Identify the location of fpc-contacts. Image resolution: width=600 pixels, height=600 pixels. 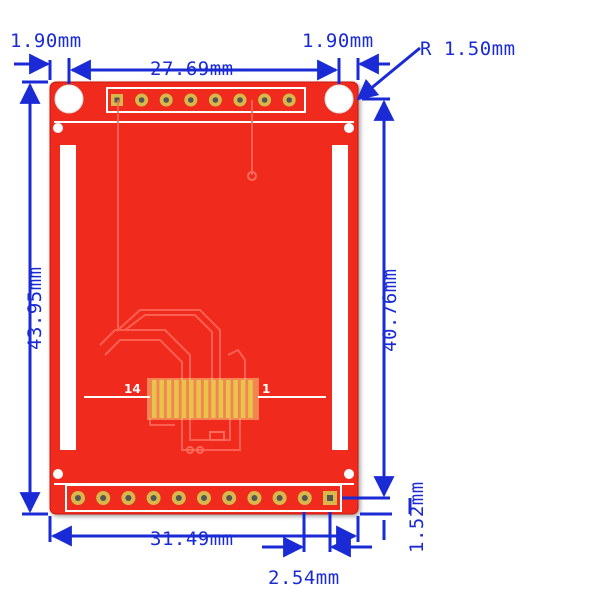
(202, 399).